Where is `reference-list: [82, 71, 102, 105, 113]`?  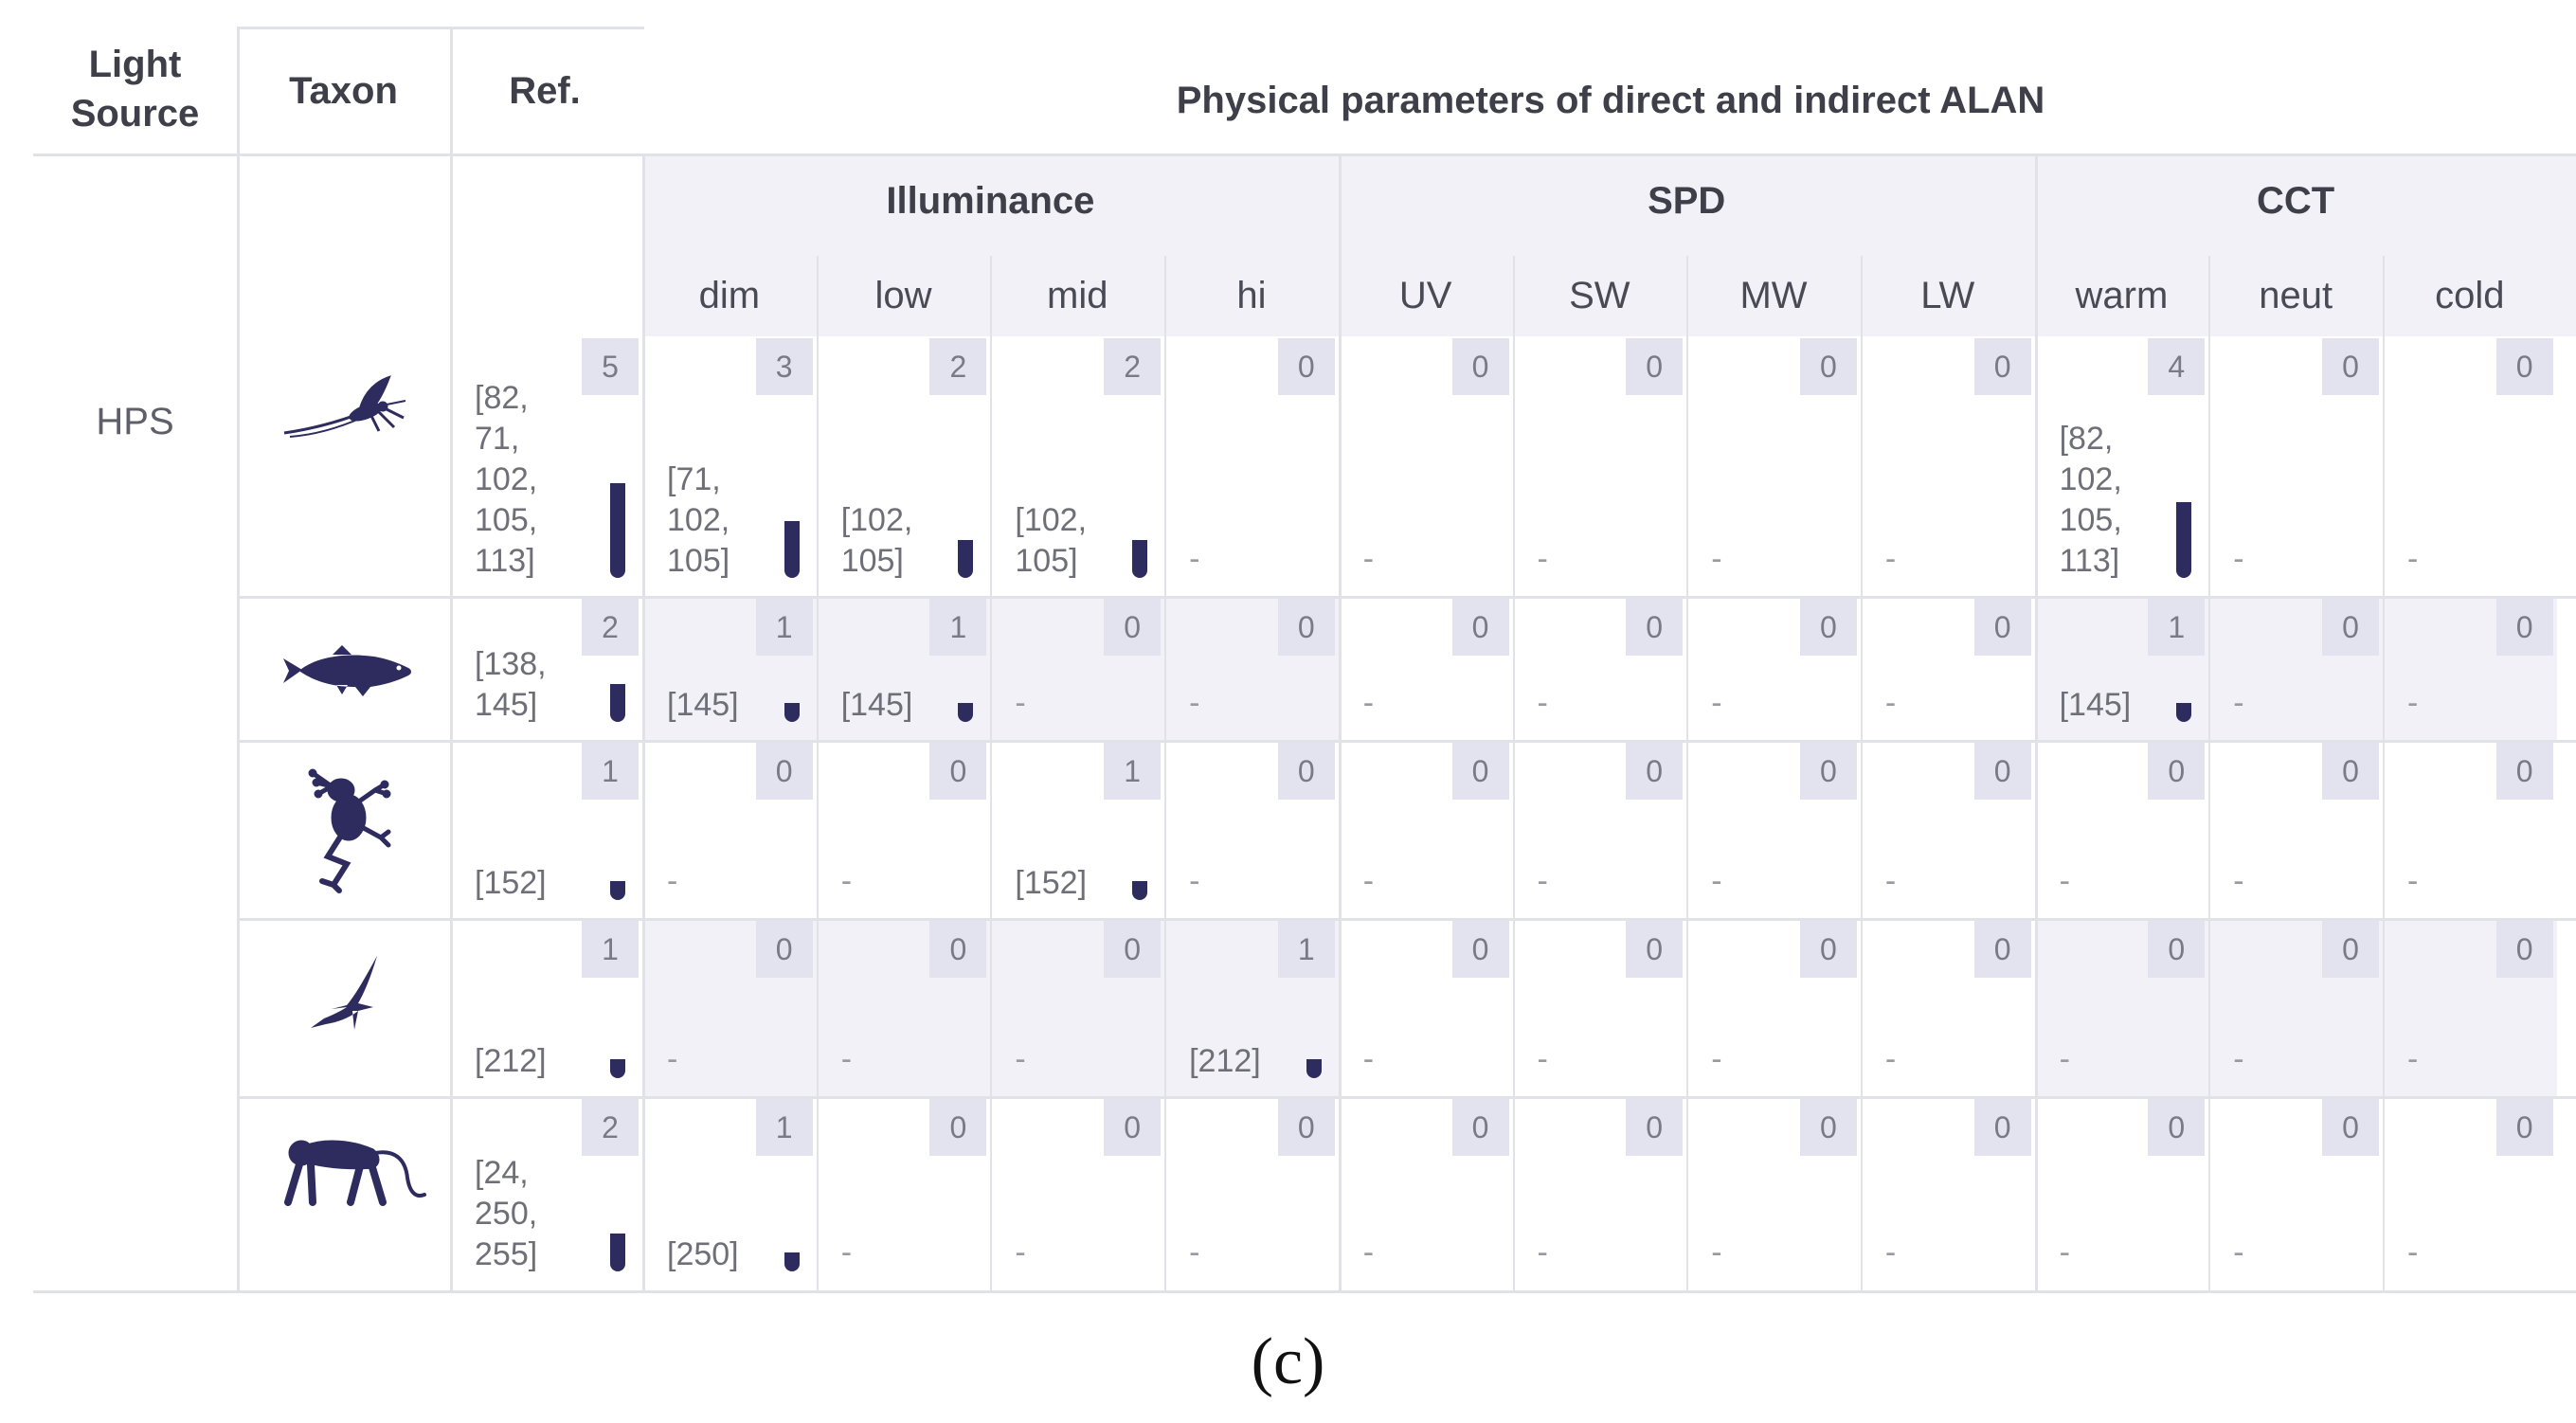
reference-list: [82, 71, 102, 105, 113] is located at coordinates (506, 480).